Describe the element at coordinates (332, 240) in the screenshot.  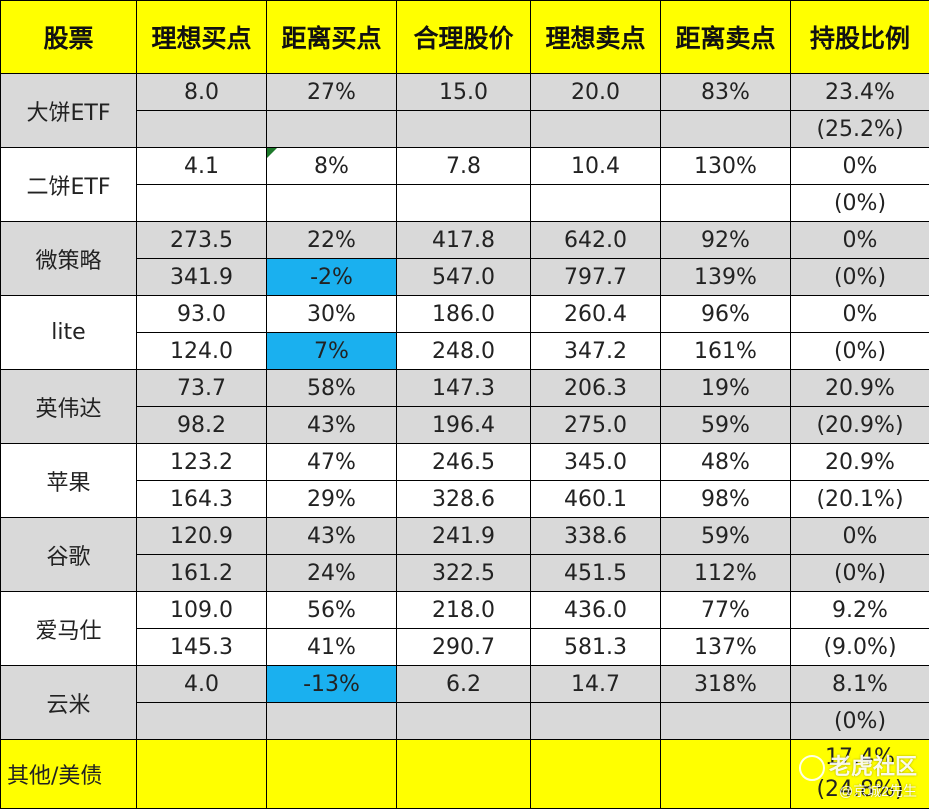
I see `cell-distance-buy: 22%` at that location.